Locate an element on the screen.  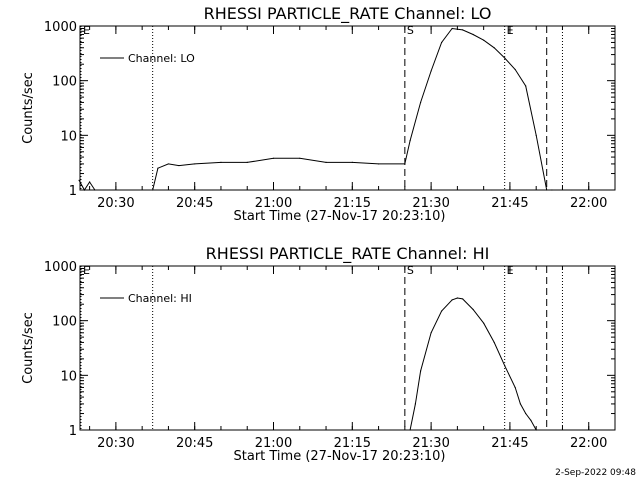
legend-label: Channel: HI is located at coordinates (160, 298).